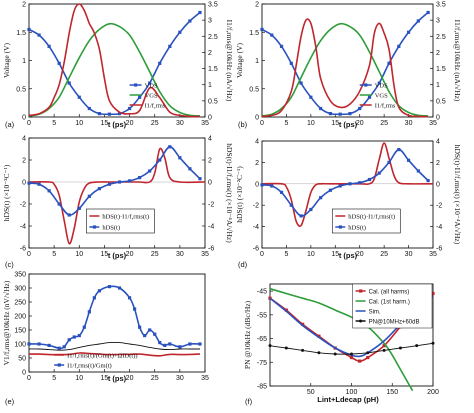  What do you see at coordinates (117, 60) in the screenshot?
I see `plot-frame` at bounding box center [117, 60].